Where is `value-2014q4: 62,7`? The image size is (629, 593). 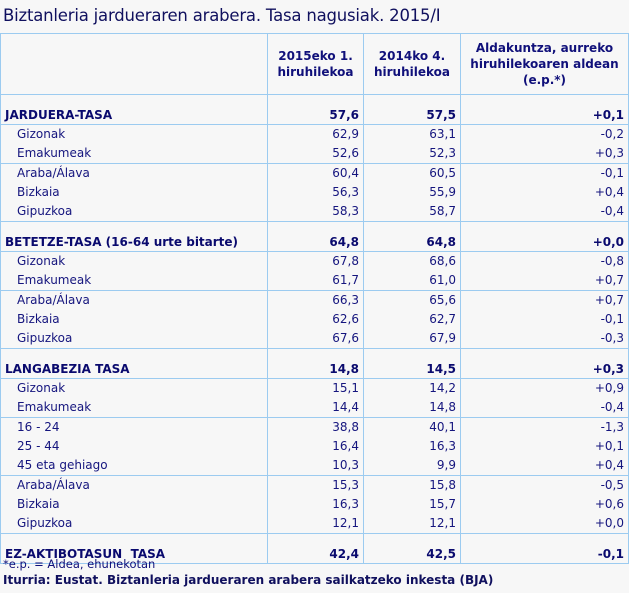
value-2014q4: 62,7 is located at coordinates (412, 319).